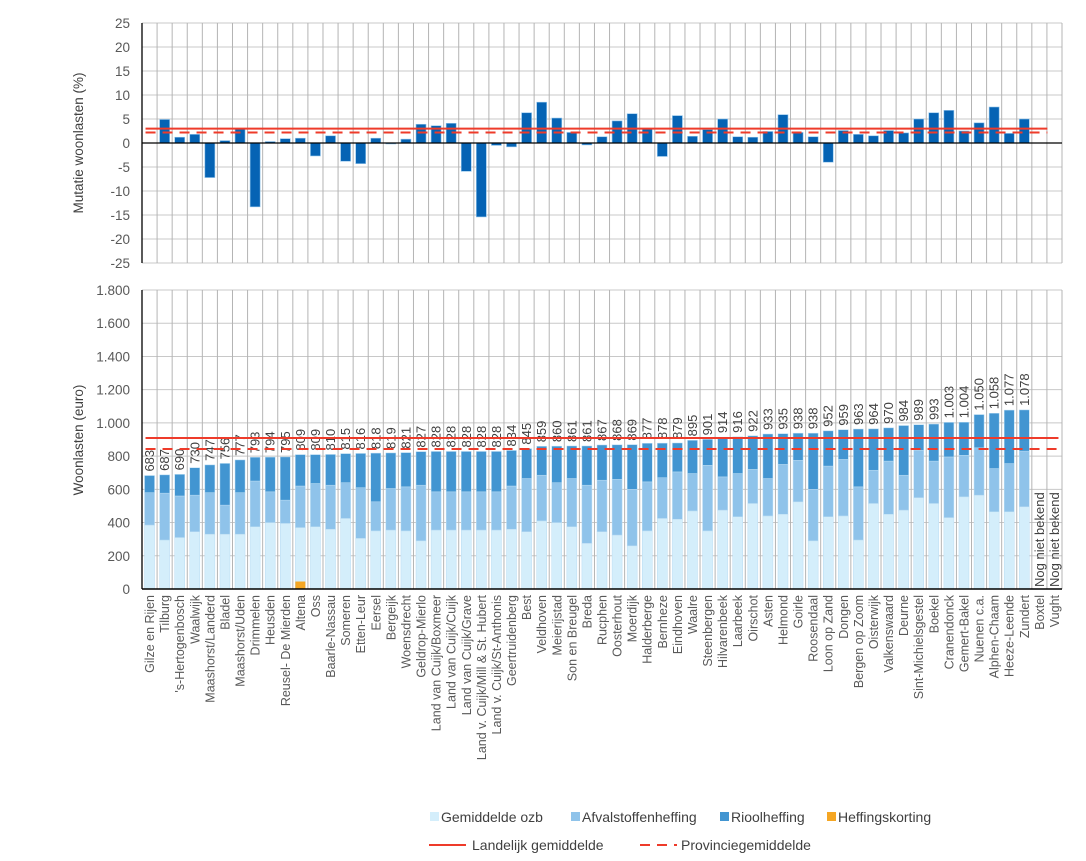 This screenshot has height=861, width=1086. What do you see at coordinates (496, 437) in the screenshot?
I see `value-label: 828` at bounding box center [496, 437].